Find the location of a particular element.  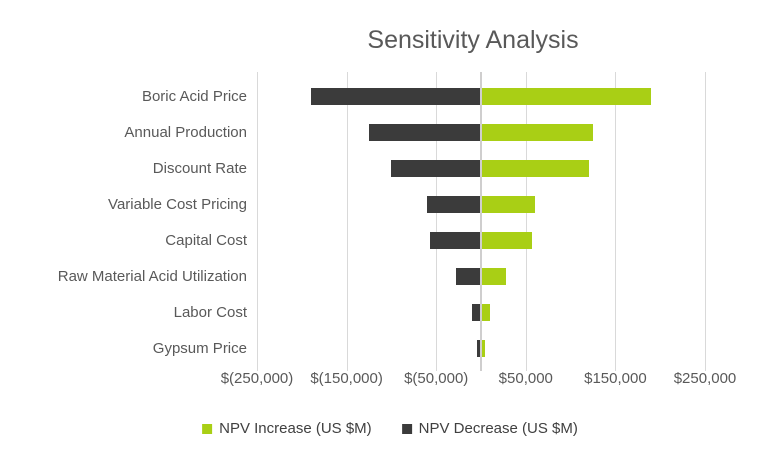

legend-label: NPV Increase (US $M) is located at coordinates (295, 428).